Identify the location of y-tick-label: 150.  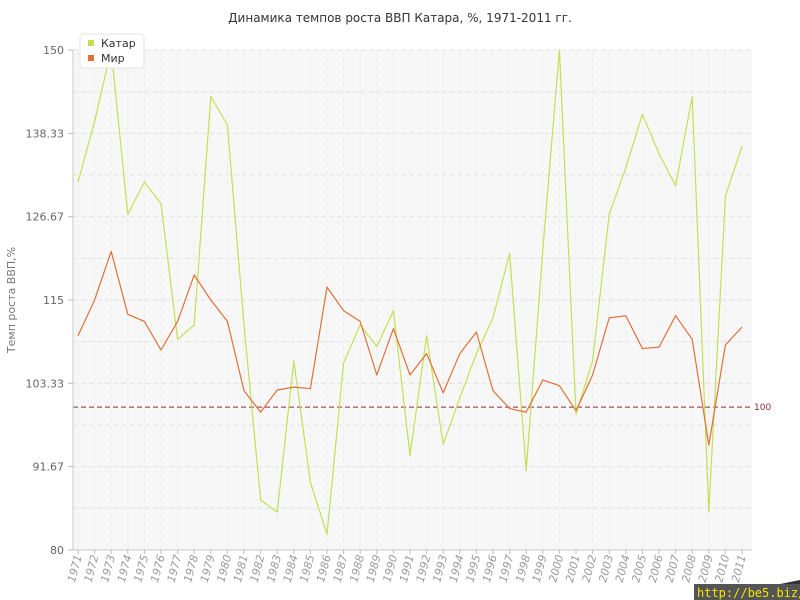
(53, 50).